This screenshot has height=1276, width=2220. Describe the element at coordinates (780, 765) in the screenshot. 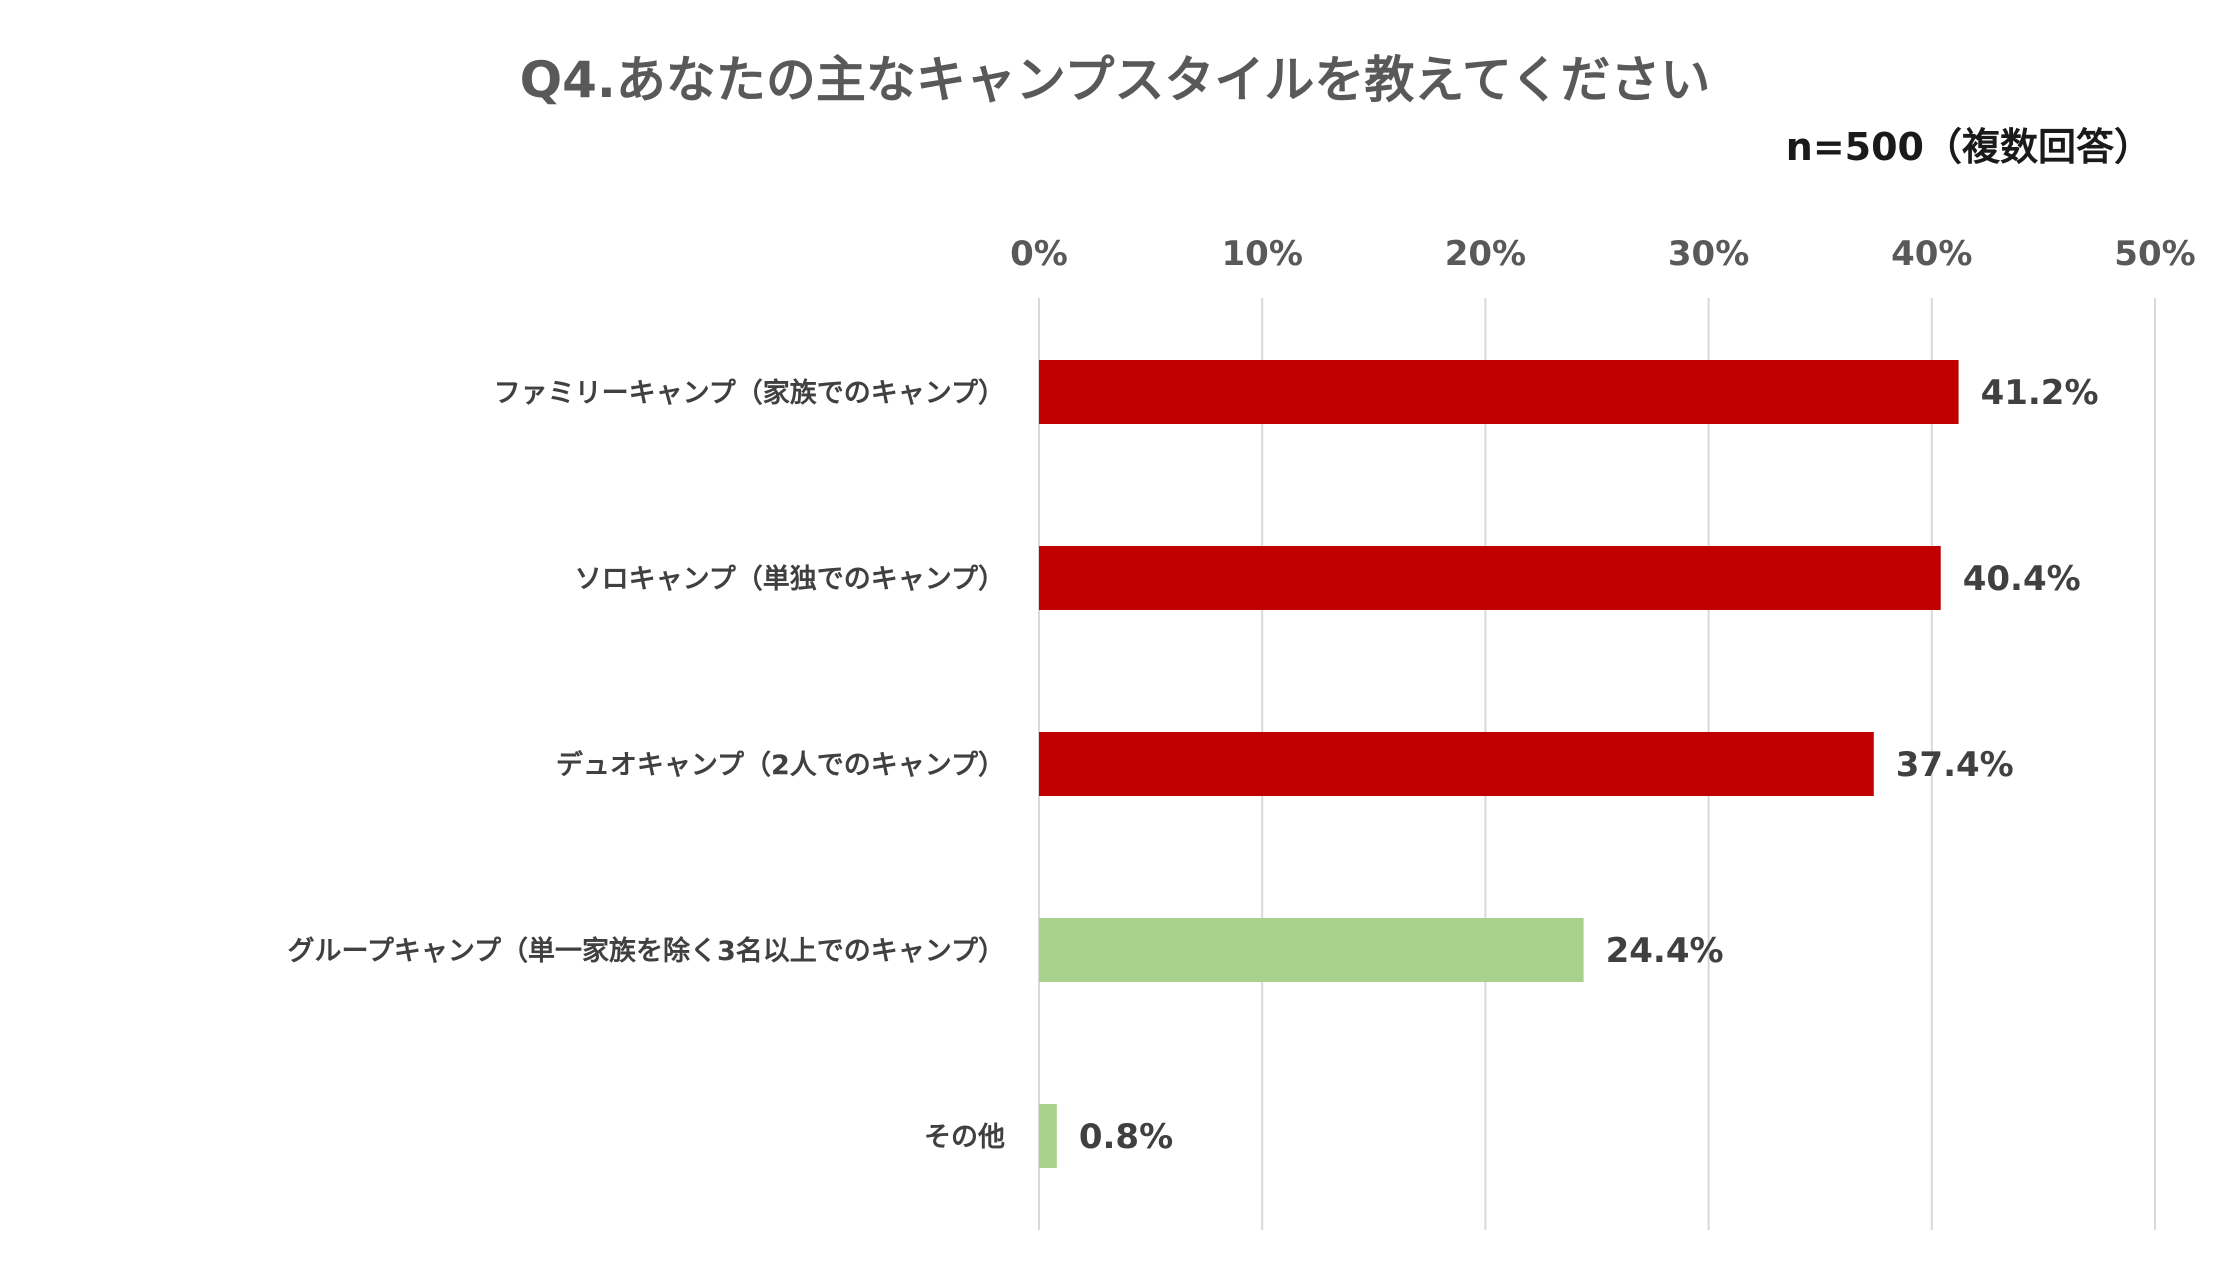

I see `category-label: デュオキャンプ（2人でのキャンプ）` at that location.